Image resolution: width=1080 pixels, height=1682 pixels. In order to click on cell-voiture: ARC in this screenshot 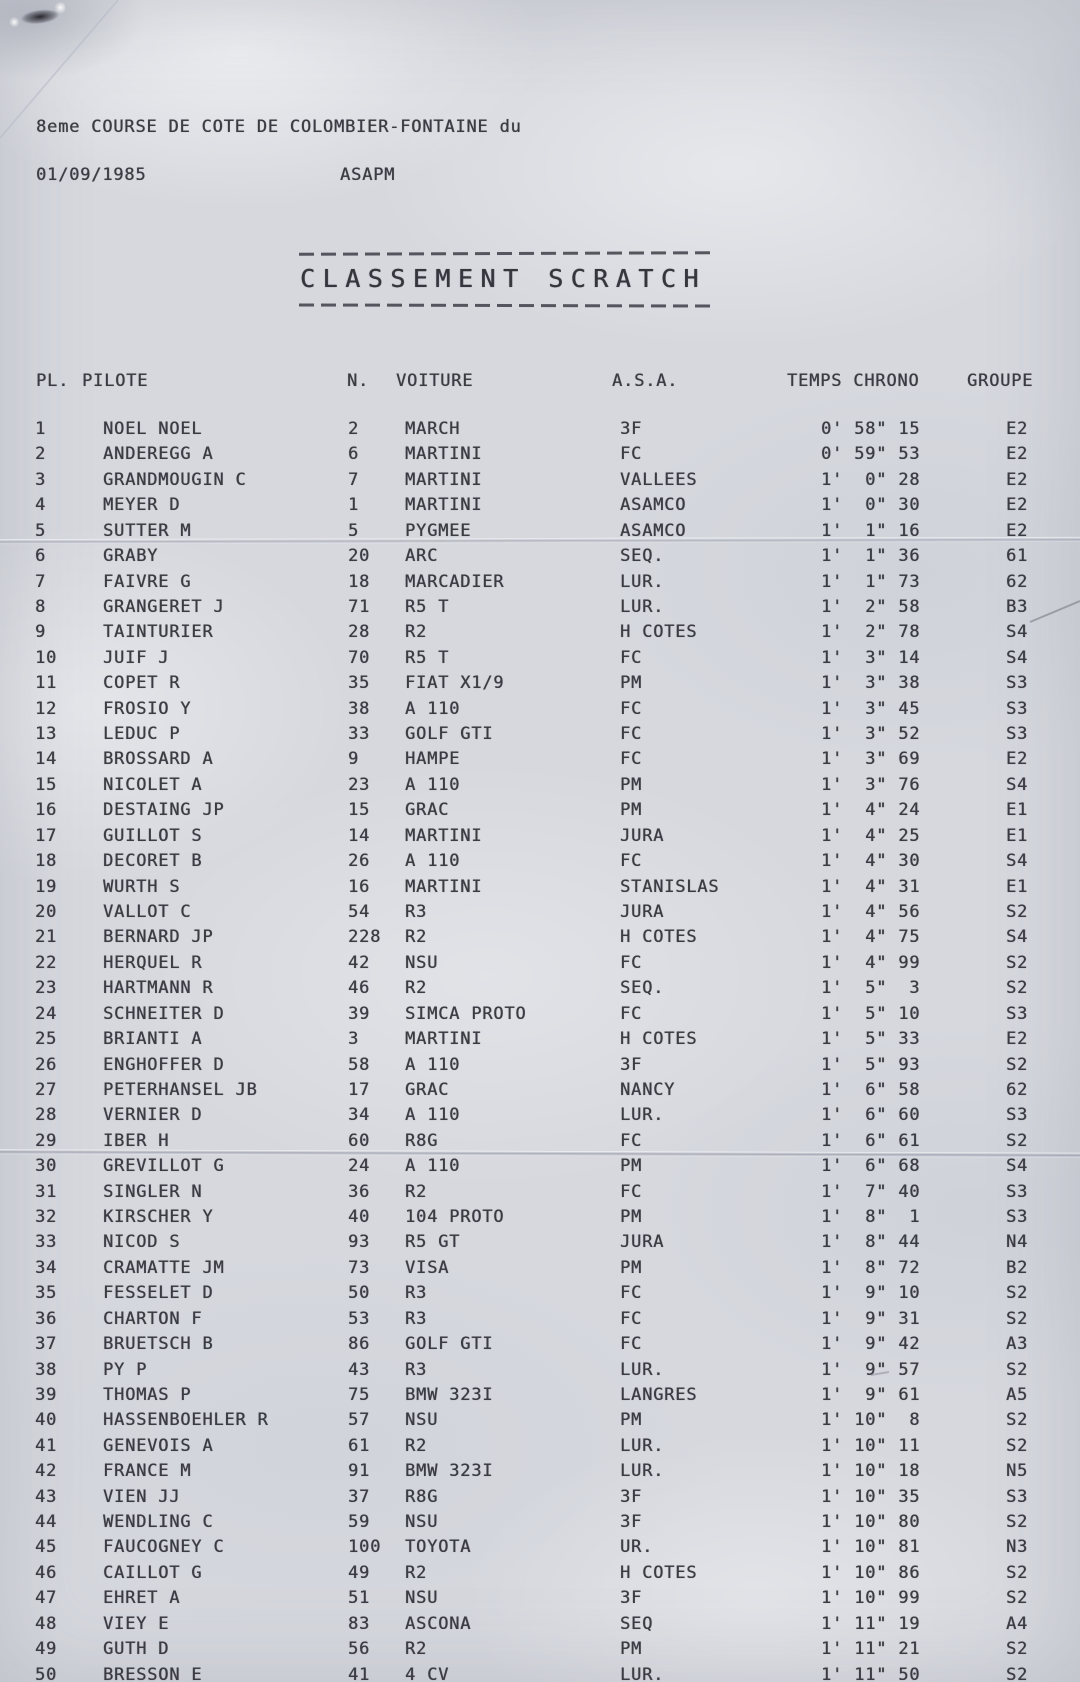, I will do `click(422, 556)`.